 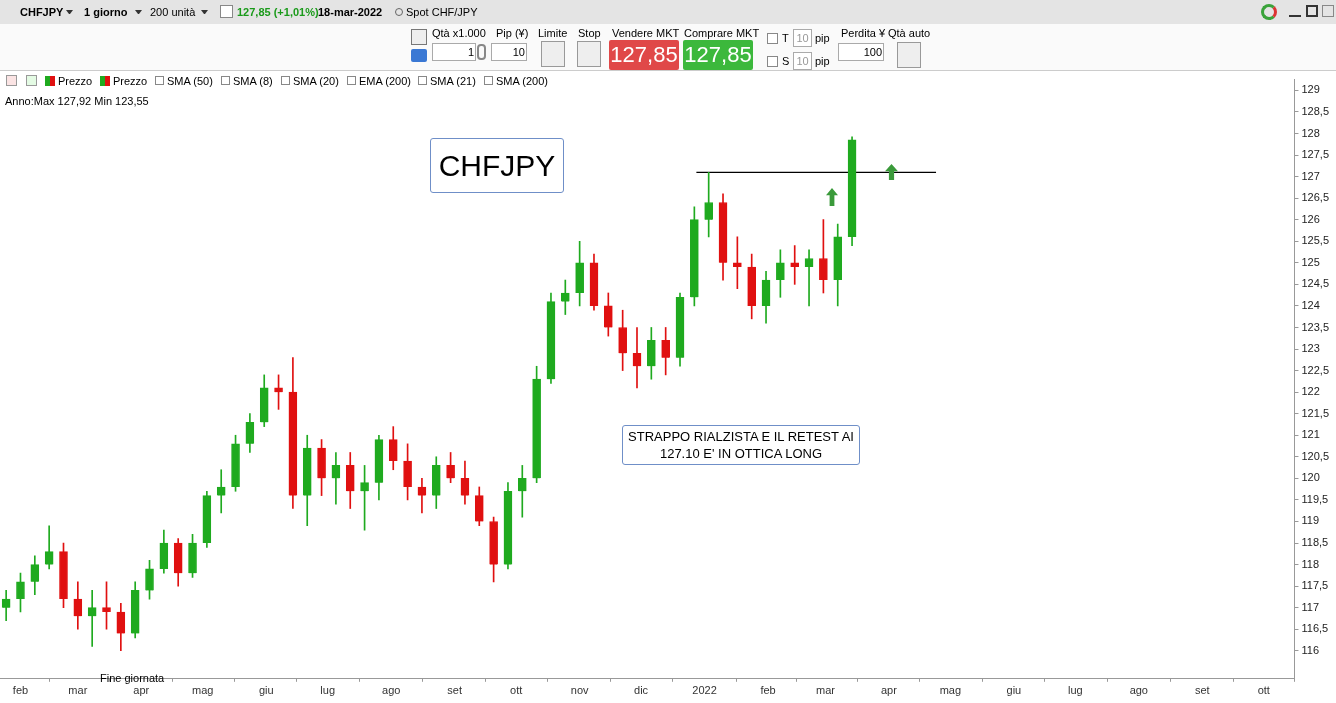 I want to click on y-tick-label: 120, so click(x=1310, y=477).